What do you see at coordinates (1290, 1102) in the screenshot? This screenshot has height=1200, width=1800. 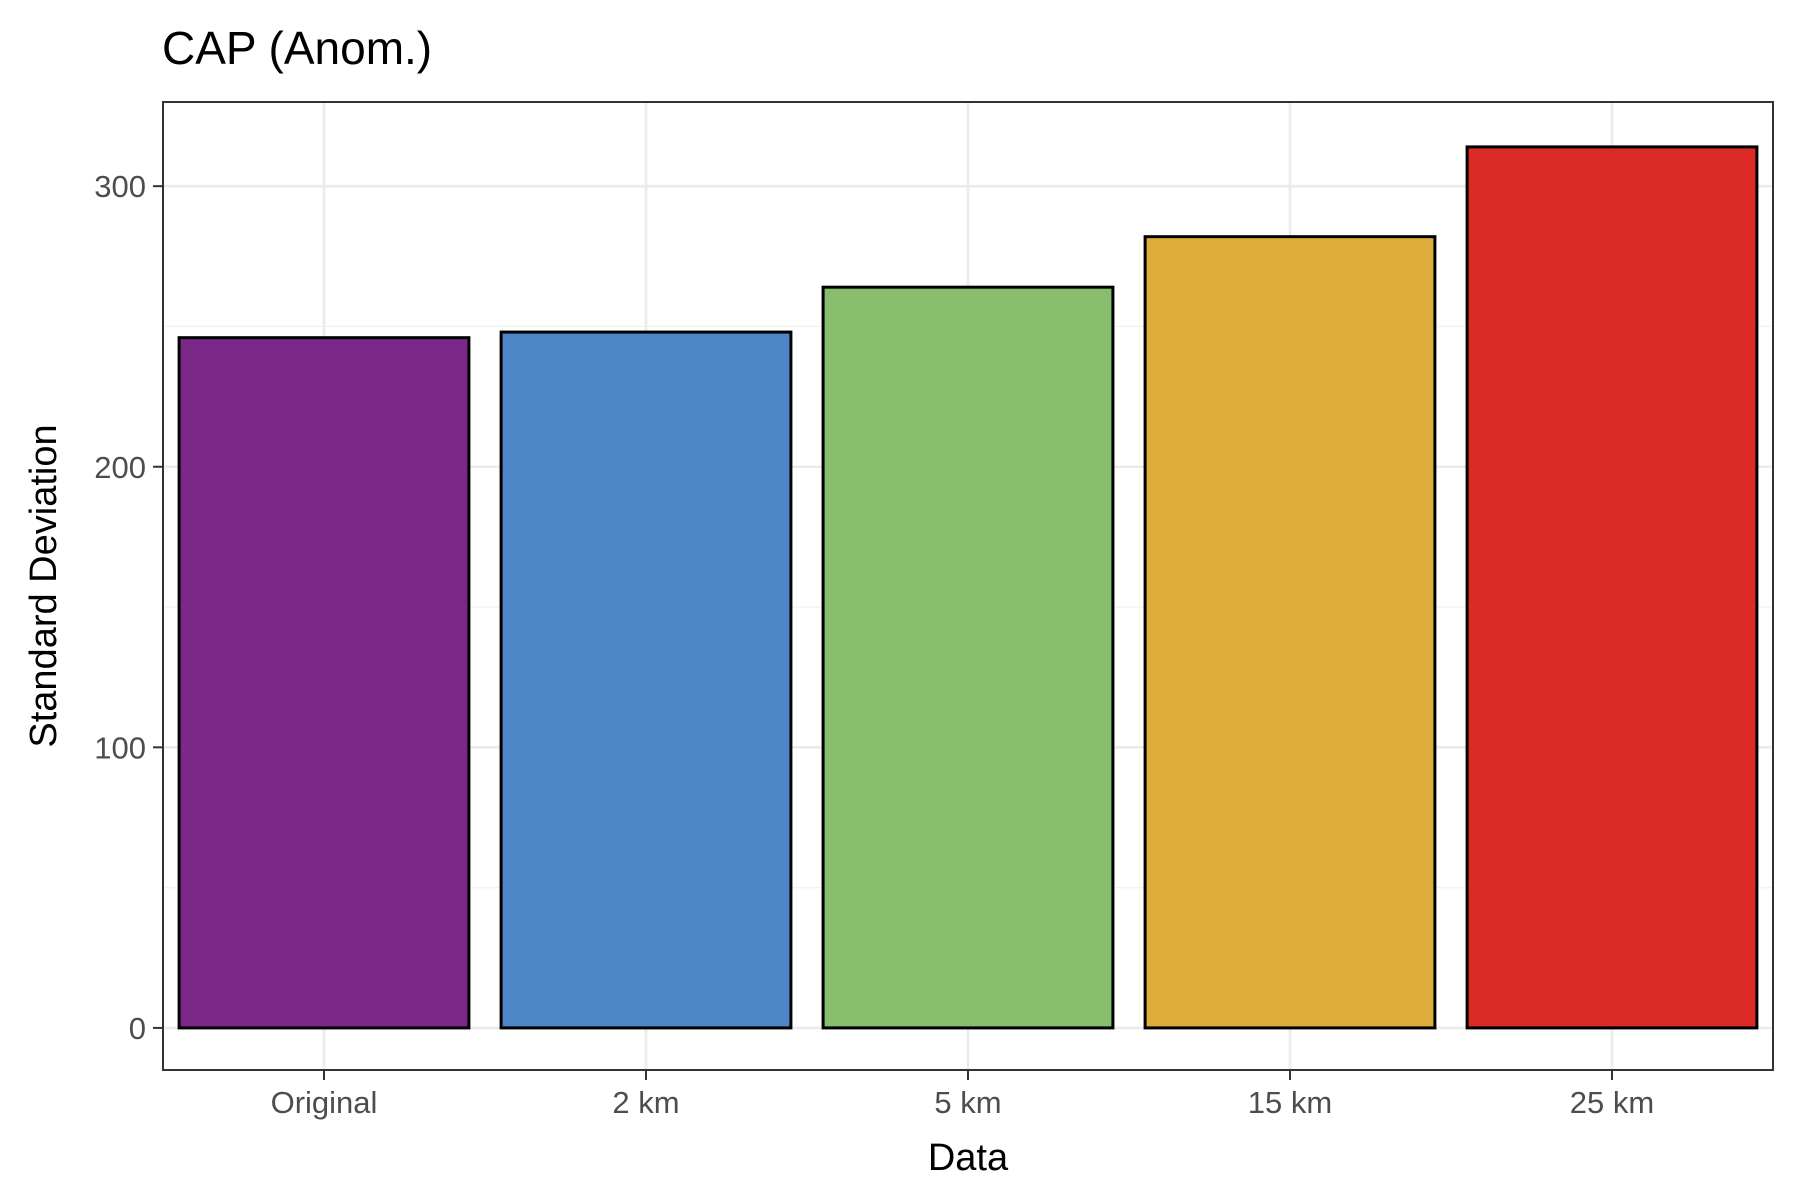 I see `x-tick-label: 15 km` at bounding box center [1290, 1102].